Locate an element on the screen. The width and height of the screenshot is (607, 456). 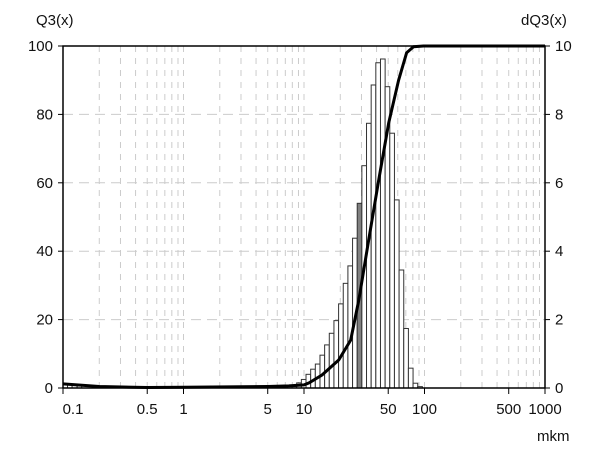
left-tick-label: 0 is located at coordinates (49, 388).